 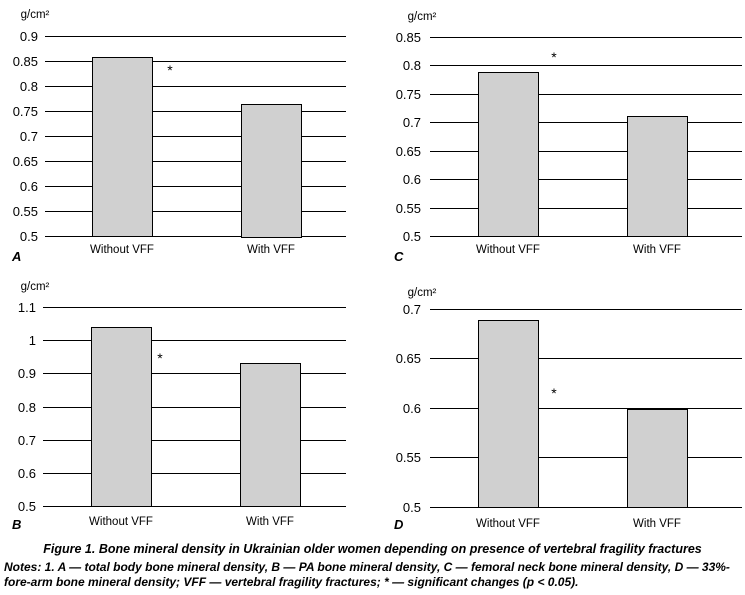 I want to click on panel-label: A, so click(x=16, y=256).